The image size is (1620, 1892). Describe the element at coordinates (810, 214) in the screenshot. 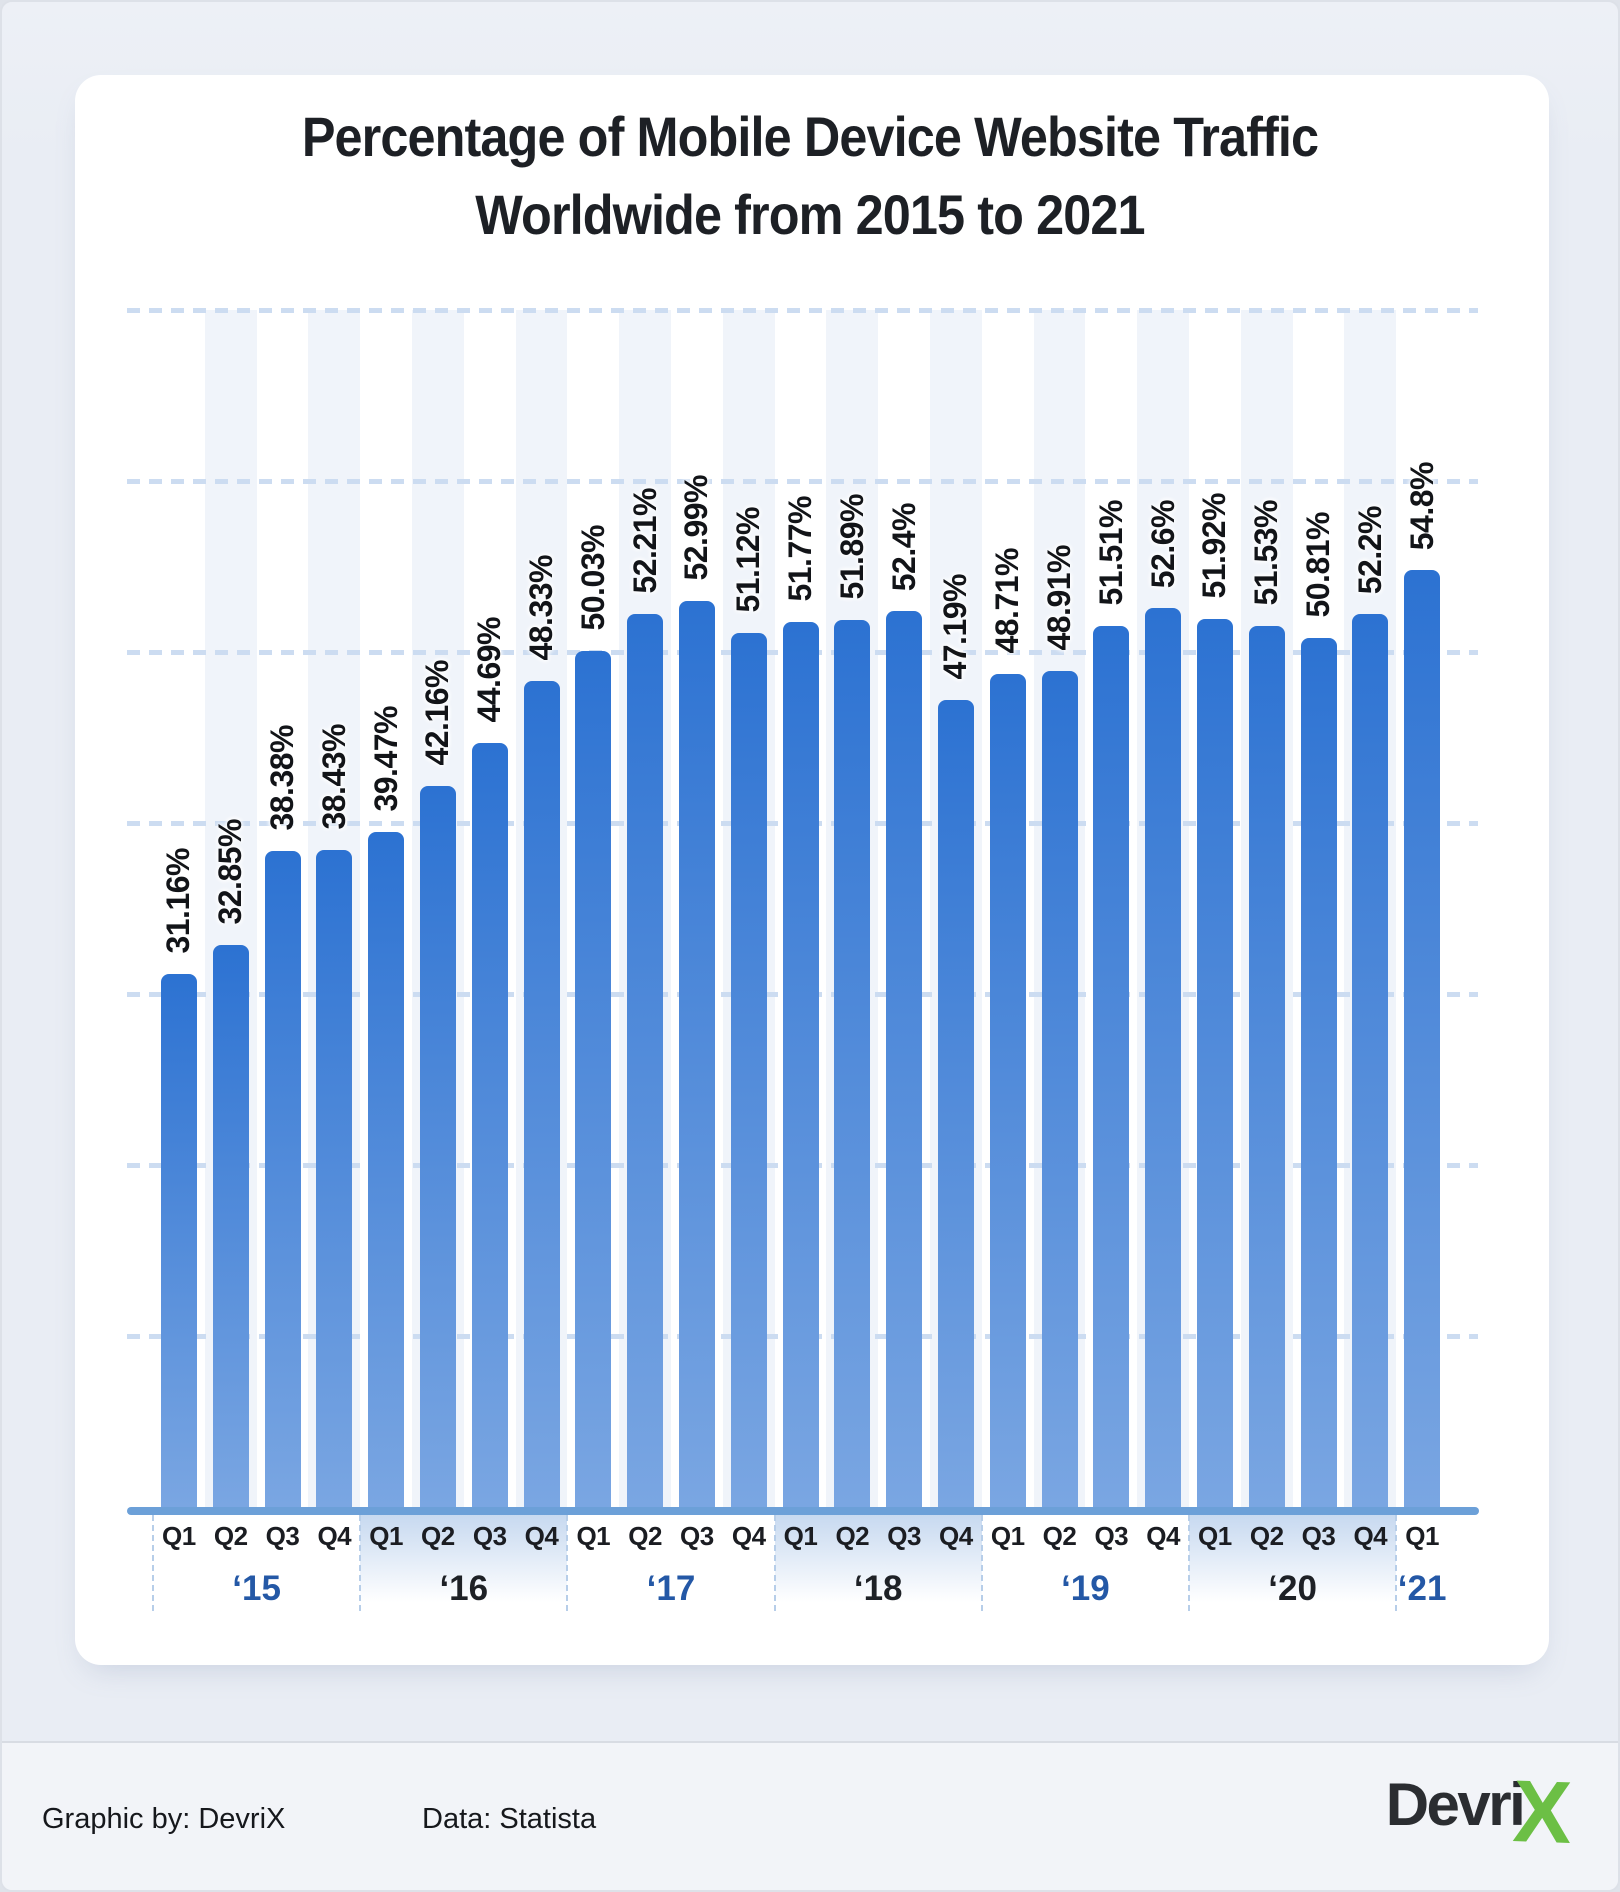

I see `chart-title-line2: Worldwide from 2015 to 2021` at that location.